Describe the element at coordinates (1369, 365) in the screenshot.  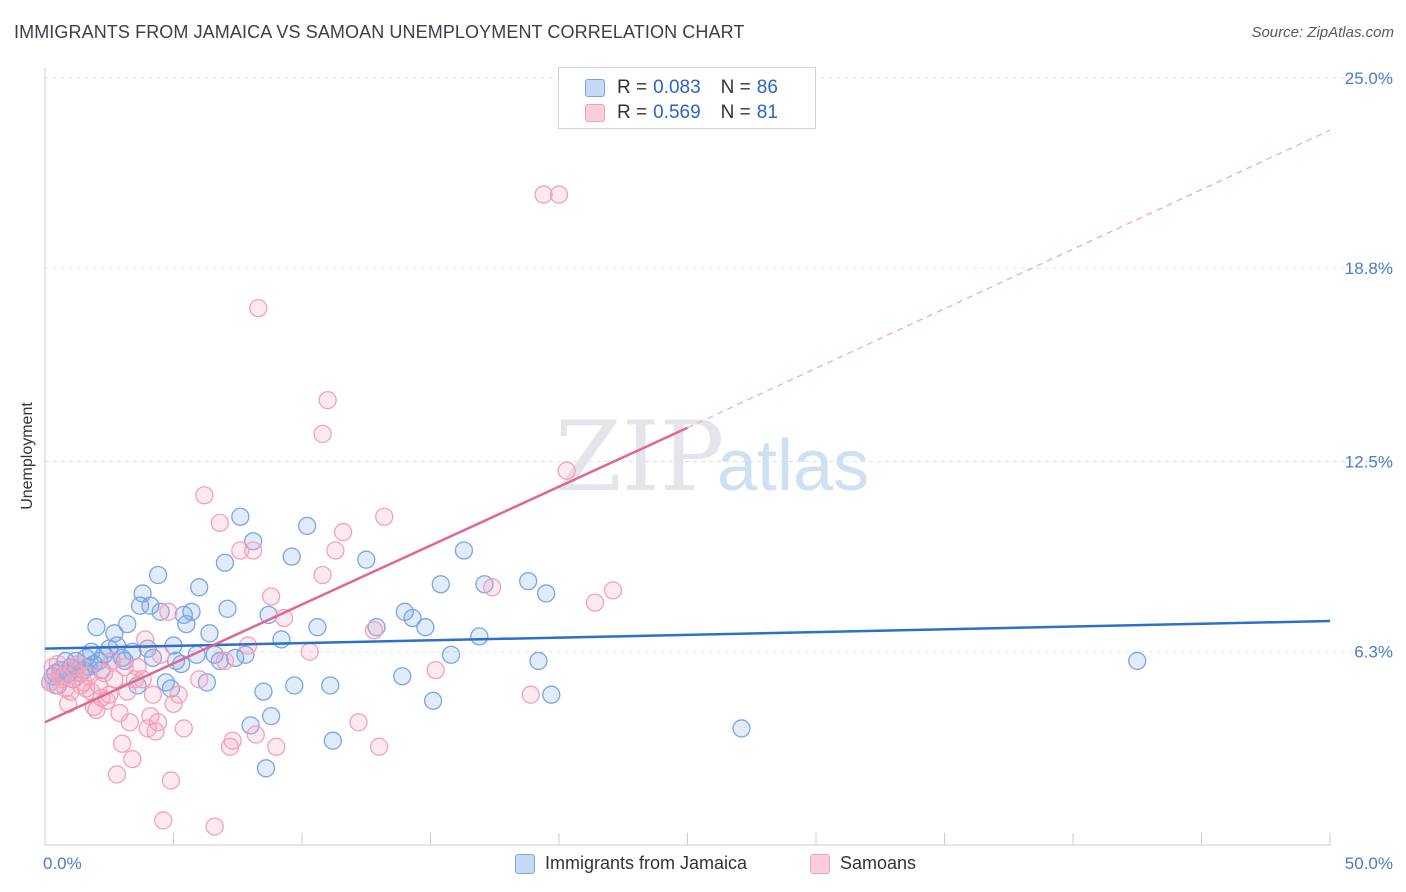
I see `y-tick-labels: 6.3% 12.5% 18.8% 25.0%` at that location.